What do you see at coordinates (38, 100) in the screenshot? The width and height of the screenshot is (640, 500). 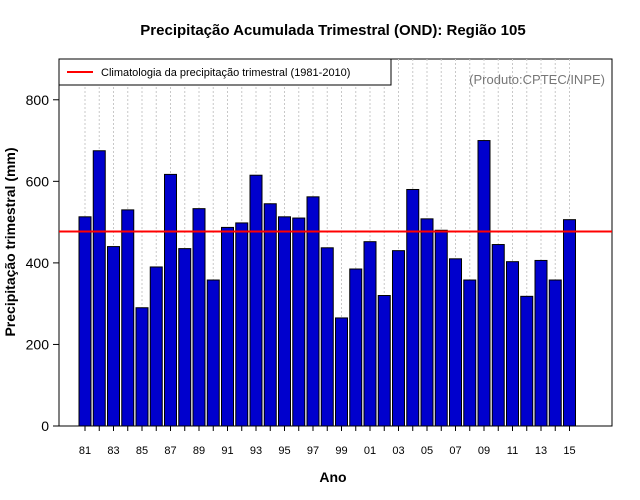 I see `y-tick-label: 800` at bounding box center [38, 100].